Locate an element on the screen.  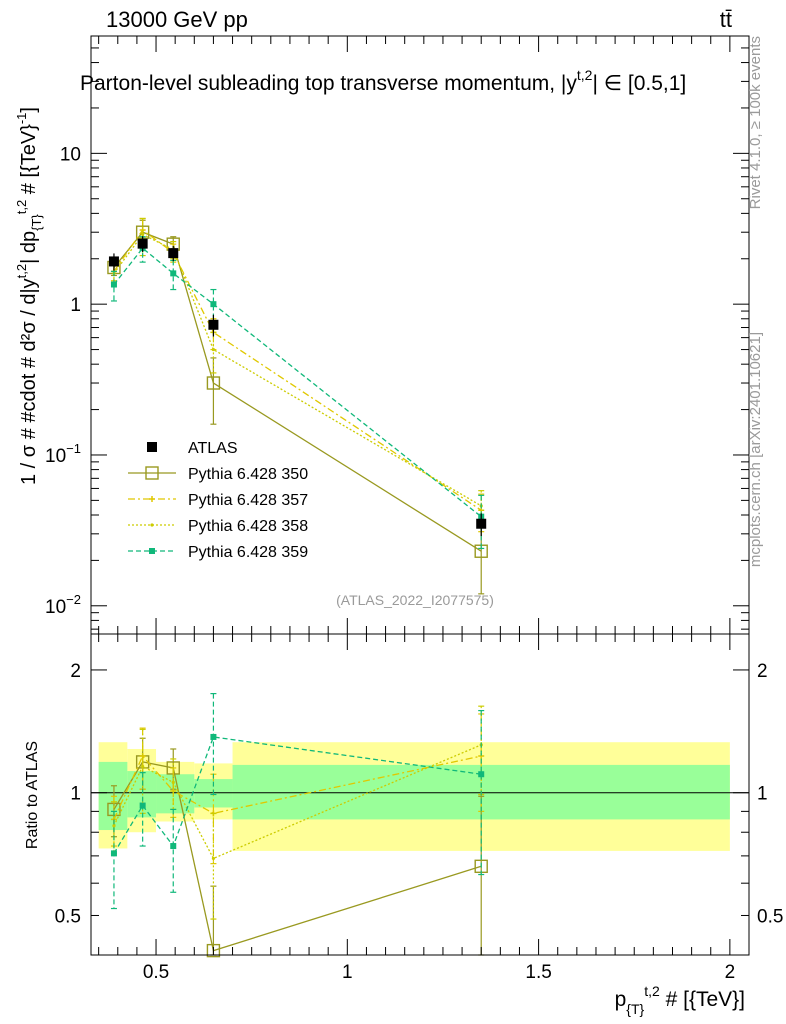
ratio-y-tick-label: 2 is located at coordinates (75, 671).